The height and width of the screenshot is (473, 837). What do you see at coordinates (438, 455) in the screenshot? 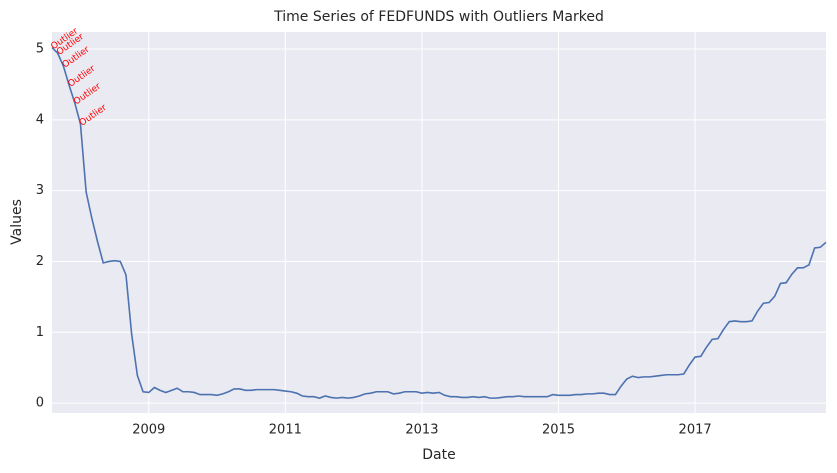
I see `x-axis-label: Date` at bounding box center [438, 455].